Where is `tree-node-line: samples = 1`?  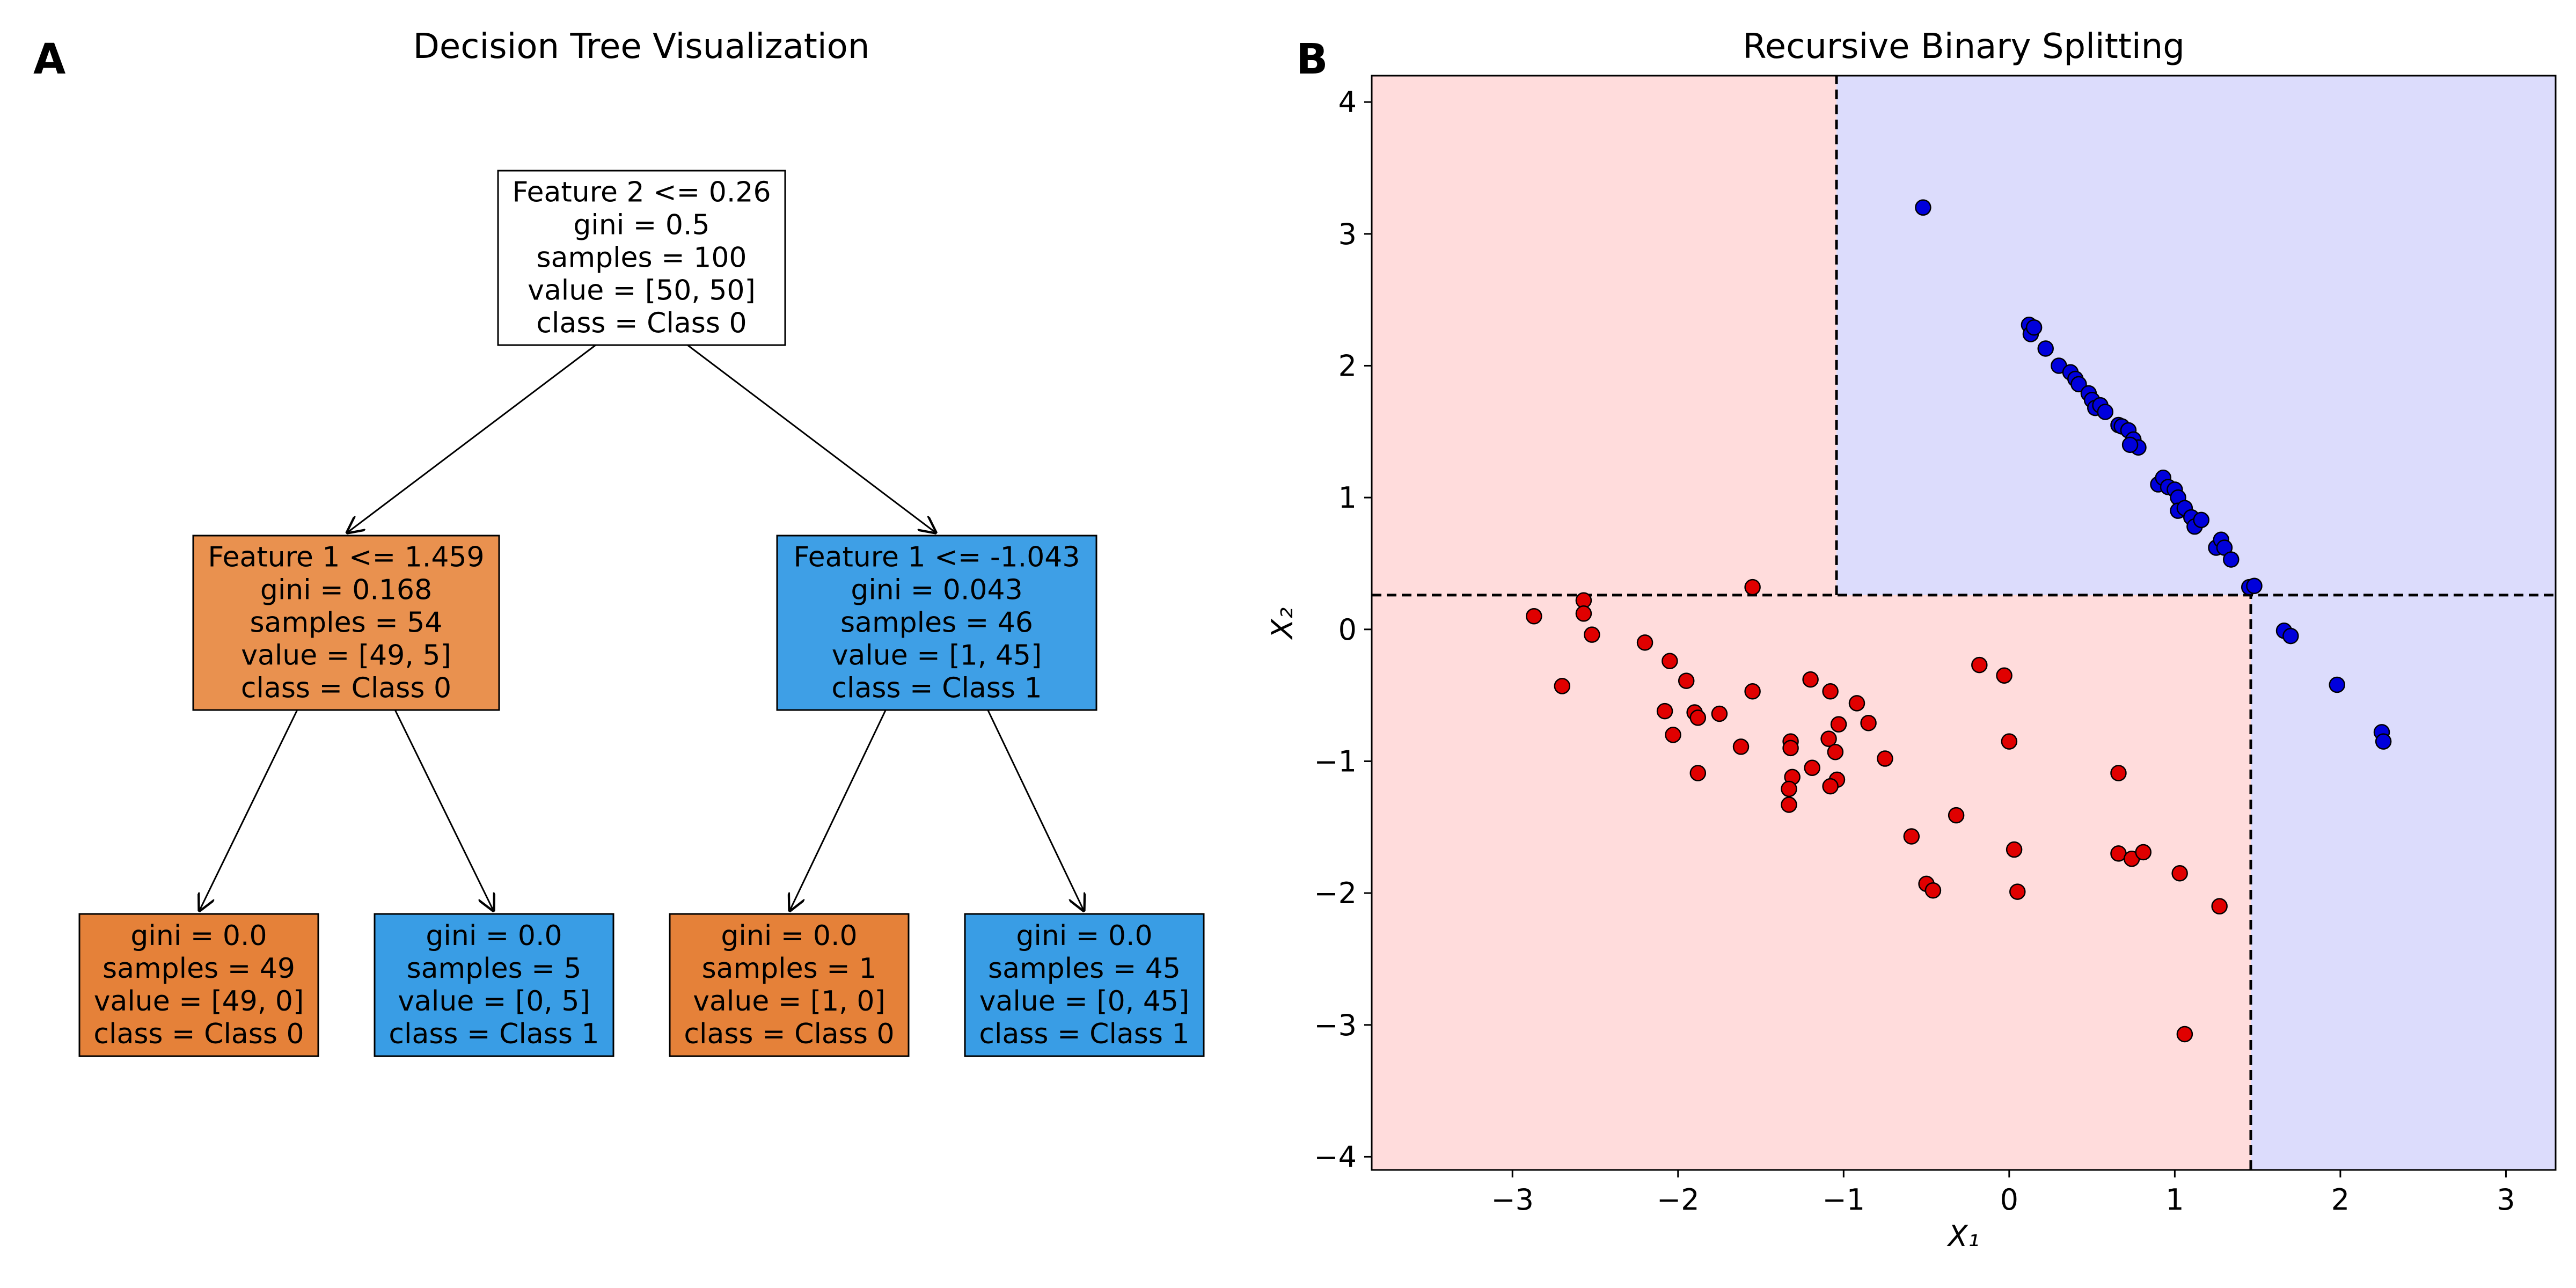
tree-node-line: samples = 1 is located at coordinates (789, 969).